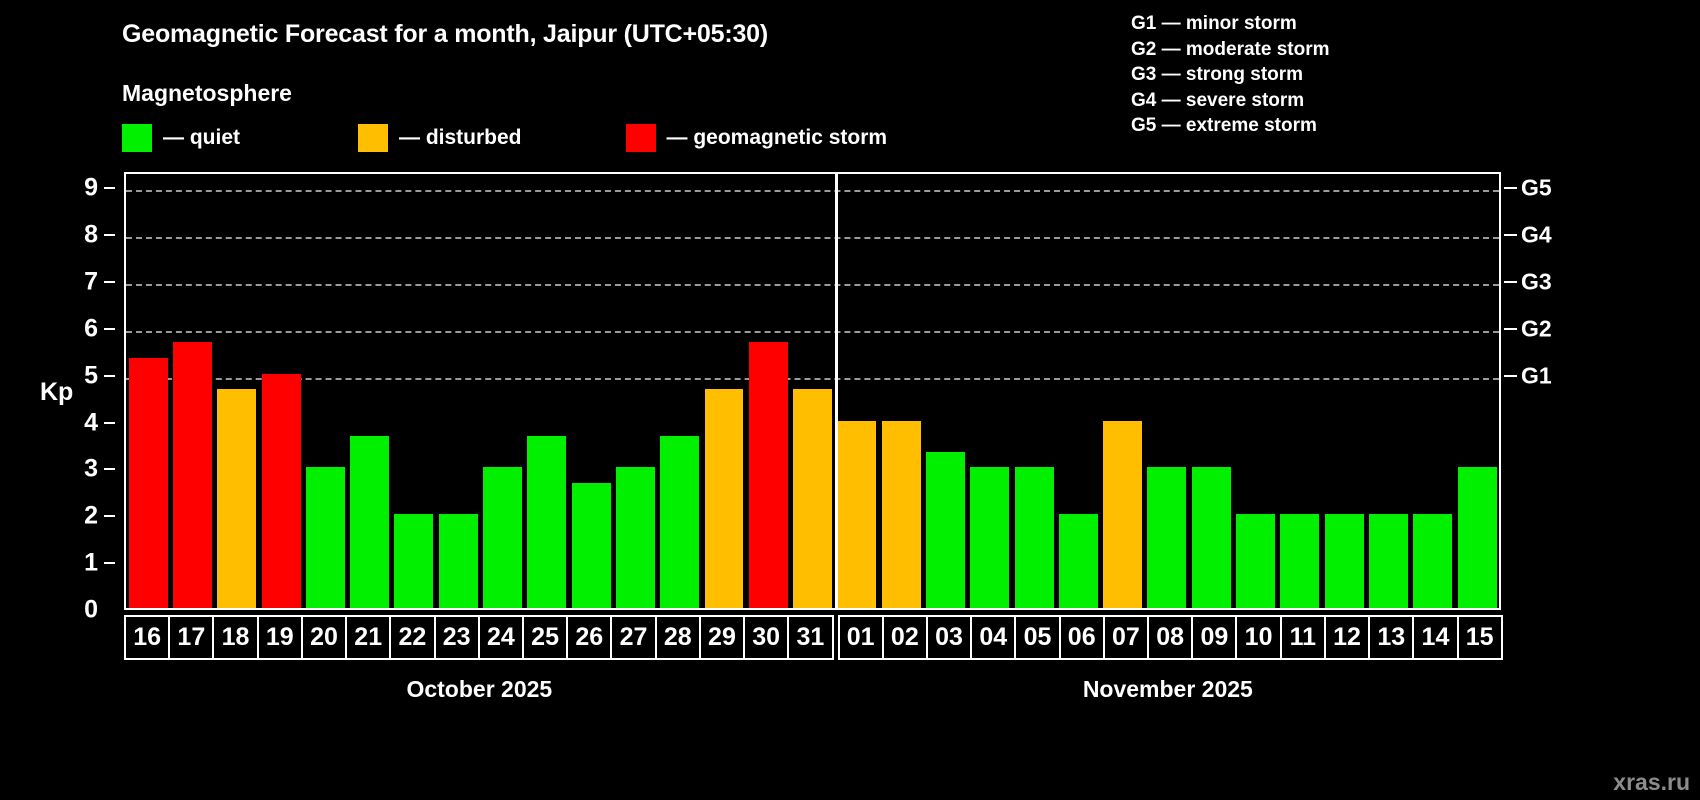 The height and width of the screenshot is (800, 1700). What do you see at coordinates (860, 637) in the screenshot?
I see `day-label-01: 01` at bounding box center [860, 637].